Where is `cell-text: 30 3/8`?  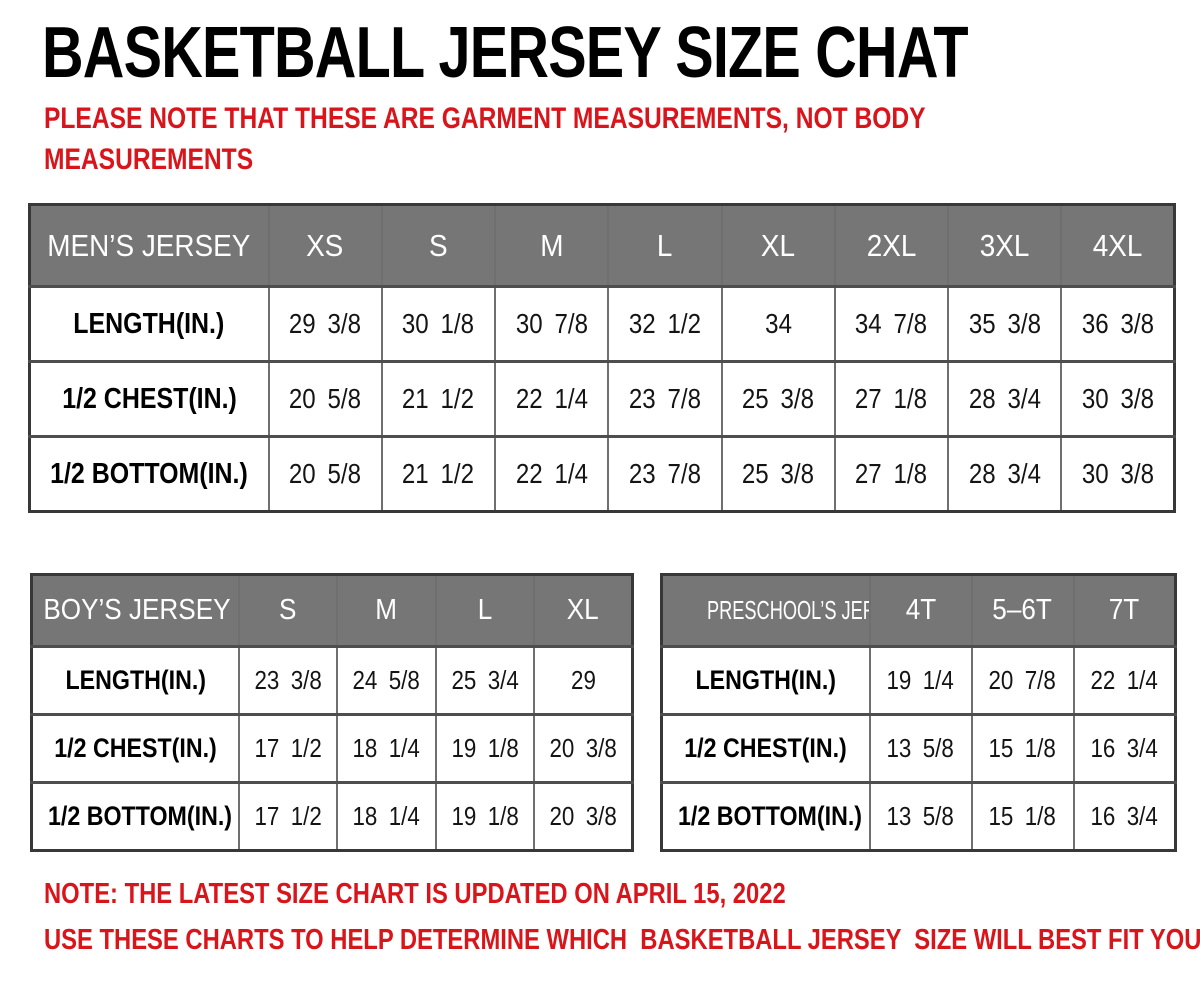 cell-text: 30 3/8 is located at coordinates (1117, 398).